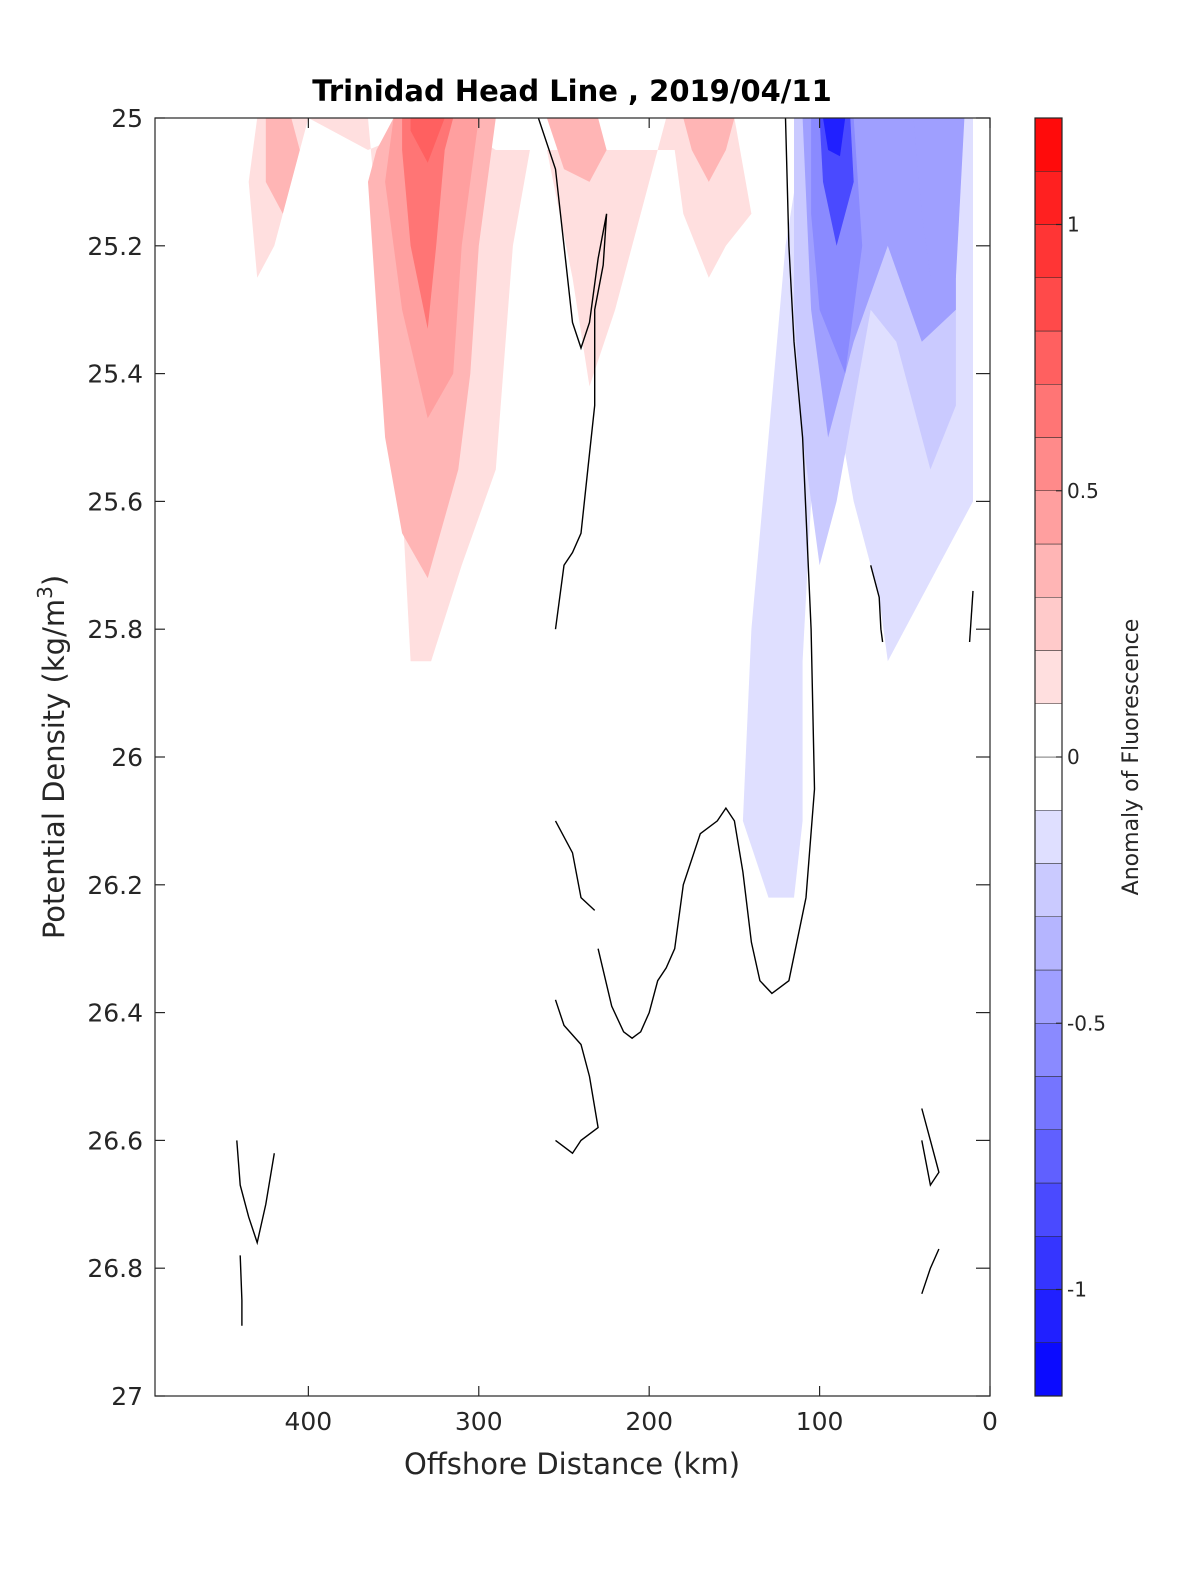 Image resolution: width=1200 pixels, height=1575 pixels. I want to click on y-tick-label: 25, so click(127, 118).